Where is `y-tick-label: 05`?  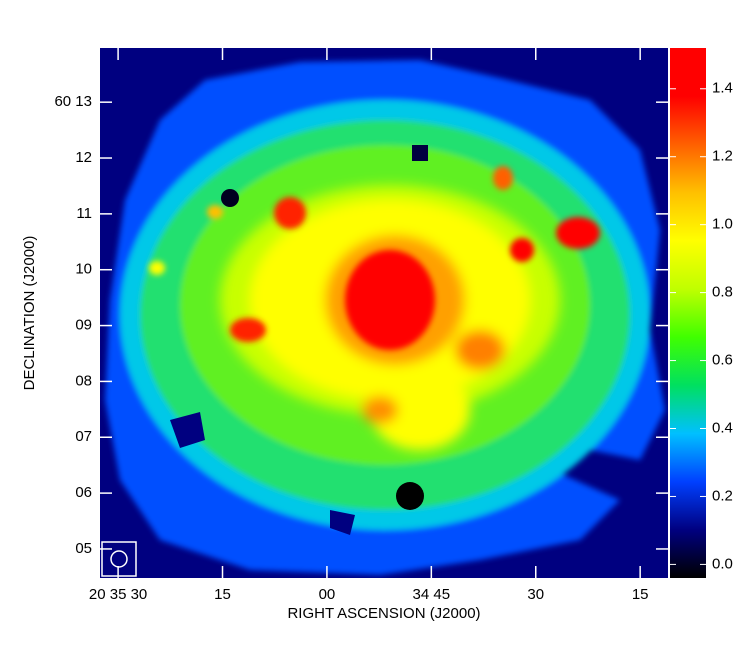 y-tick-label: 05 is located at coordinates (83, 548).